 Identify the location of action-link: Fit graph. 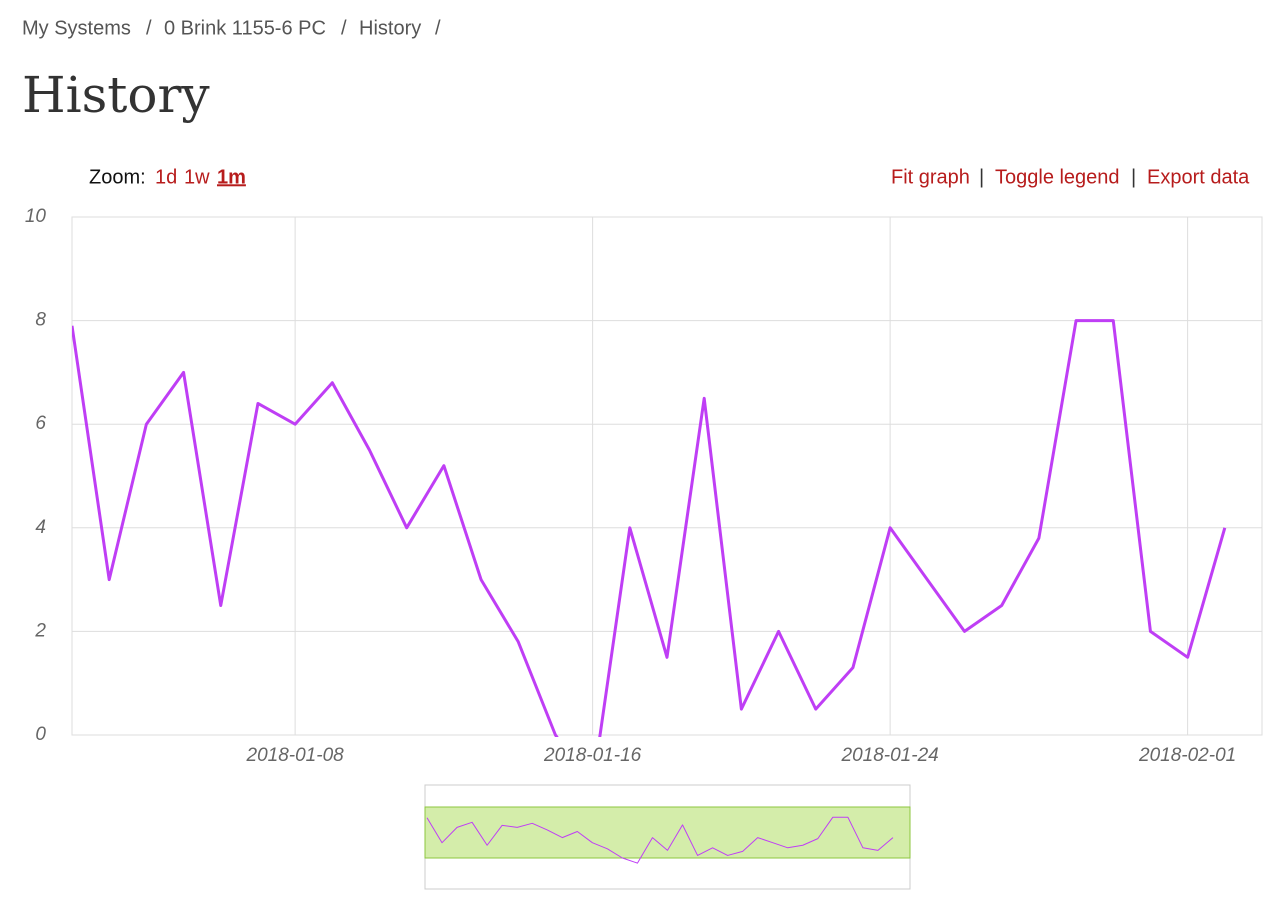
(930, 177).